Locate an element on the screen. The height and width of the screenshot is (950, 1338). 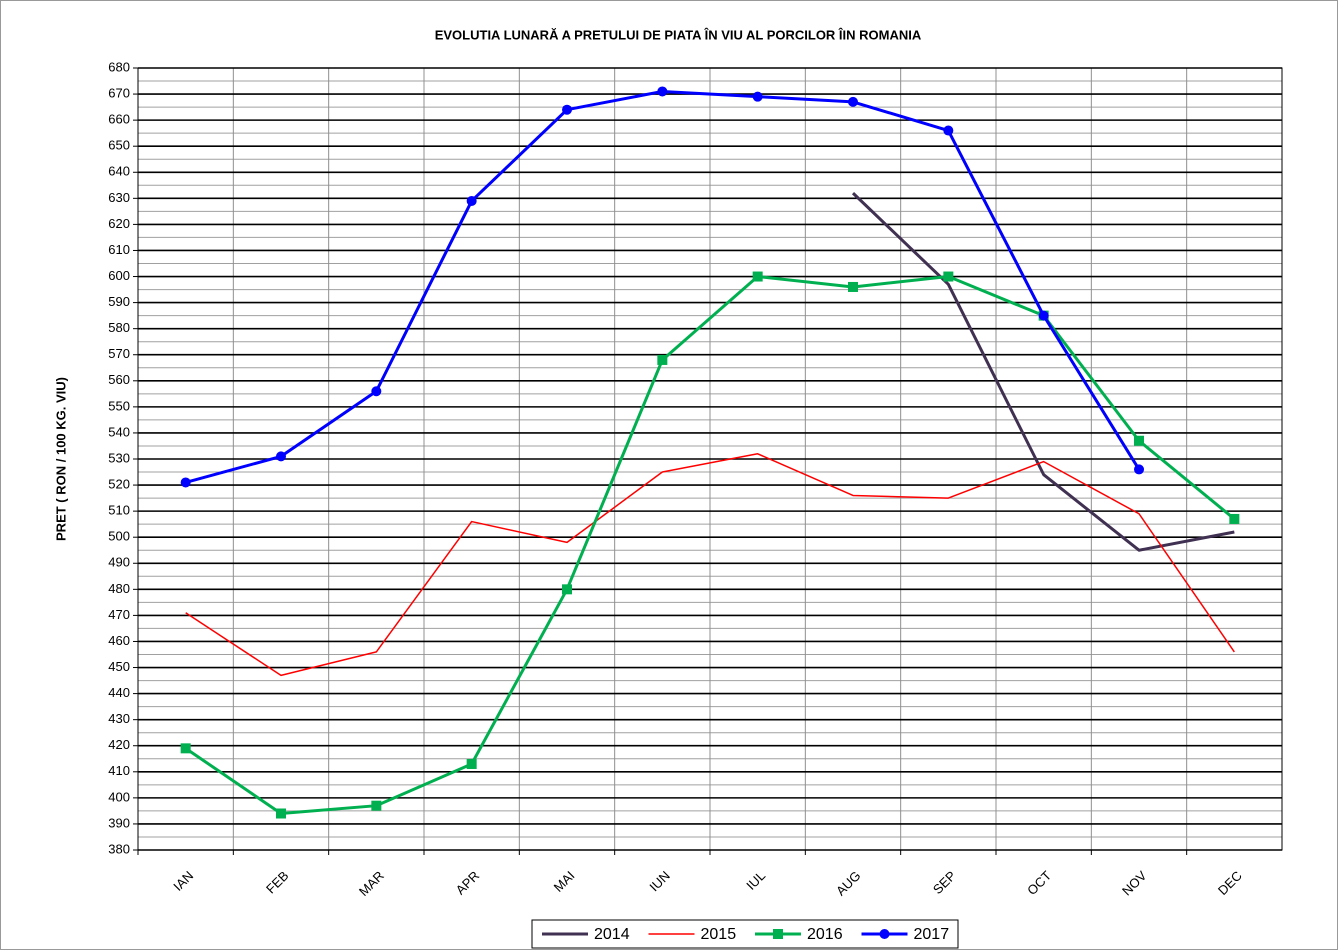
y-tick-label: 590 is located at coordinates (119, 301).